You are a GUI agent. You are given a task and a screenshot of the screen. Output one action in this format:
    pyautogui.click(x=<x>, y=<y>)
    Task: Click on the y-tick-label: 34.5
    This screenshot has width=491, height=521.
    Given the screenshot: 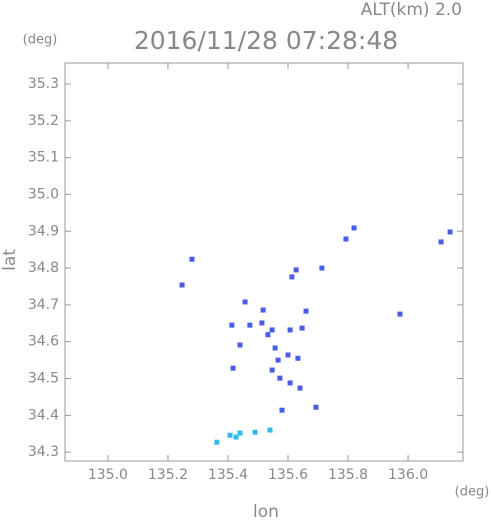 What is the action you would take?
    pyautogui.click(x=43, y=379)
    